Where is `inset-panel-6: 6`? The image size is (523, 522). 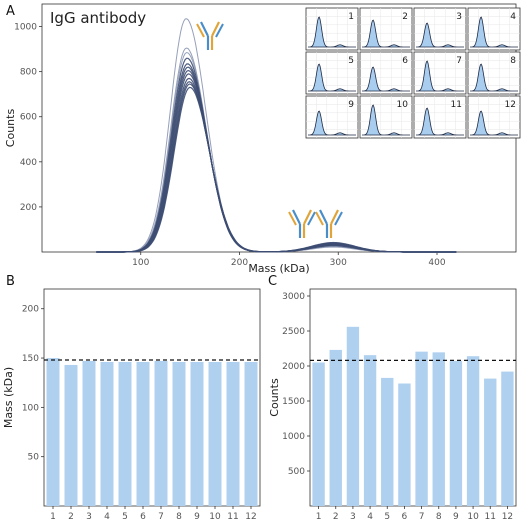 inset-panel-6: 6 is located at coordinates (386, 73).